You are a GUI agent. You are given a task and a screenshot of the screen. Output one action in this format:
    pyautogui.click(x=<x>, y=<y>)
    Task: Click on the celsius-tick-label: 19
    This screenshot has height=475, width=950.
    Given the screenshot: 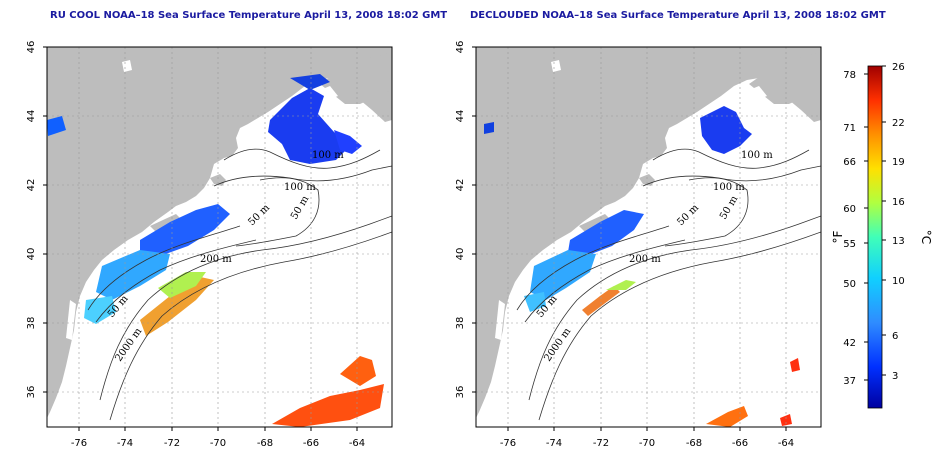 What is the action you would take?
    pyautogui.click(x=898, y=162)
    